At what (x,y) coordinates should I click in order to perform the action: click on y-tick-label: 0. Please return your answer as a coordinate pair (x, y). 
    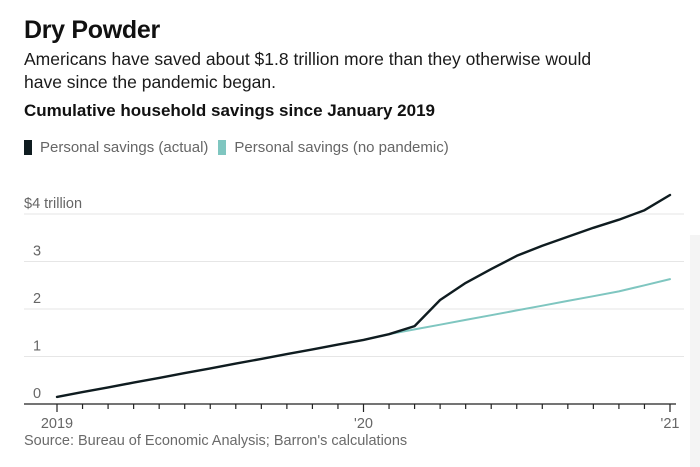
    Looking at the image, I should click on (37, 394).